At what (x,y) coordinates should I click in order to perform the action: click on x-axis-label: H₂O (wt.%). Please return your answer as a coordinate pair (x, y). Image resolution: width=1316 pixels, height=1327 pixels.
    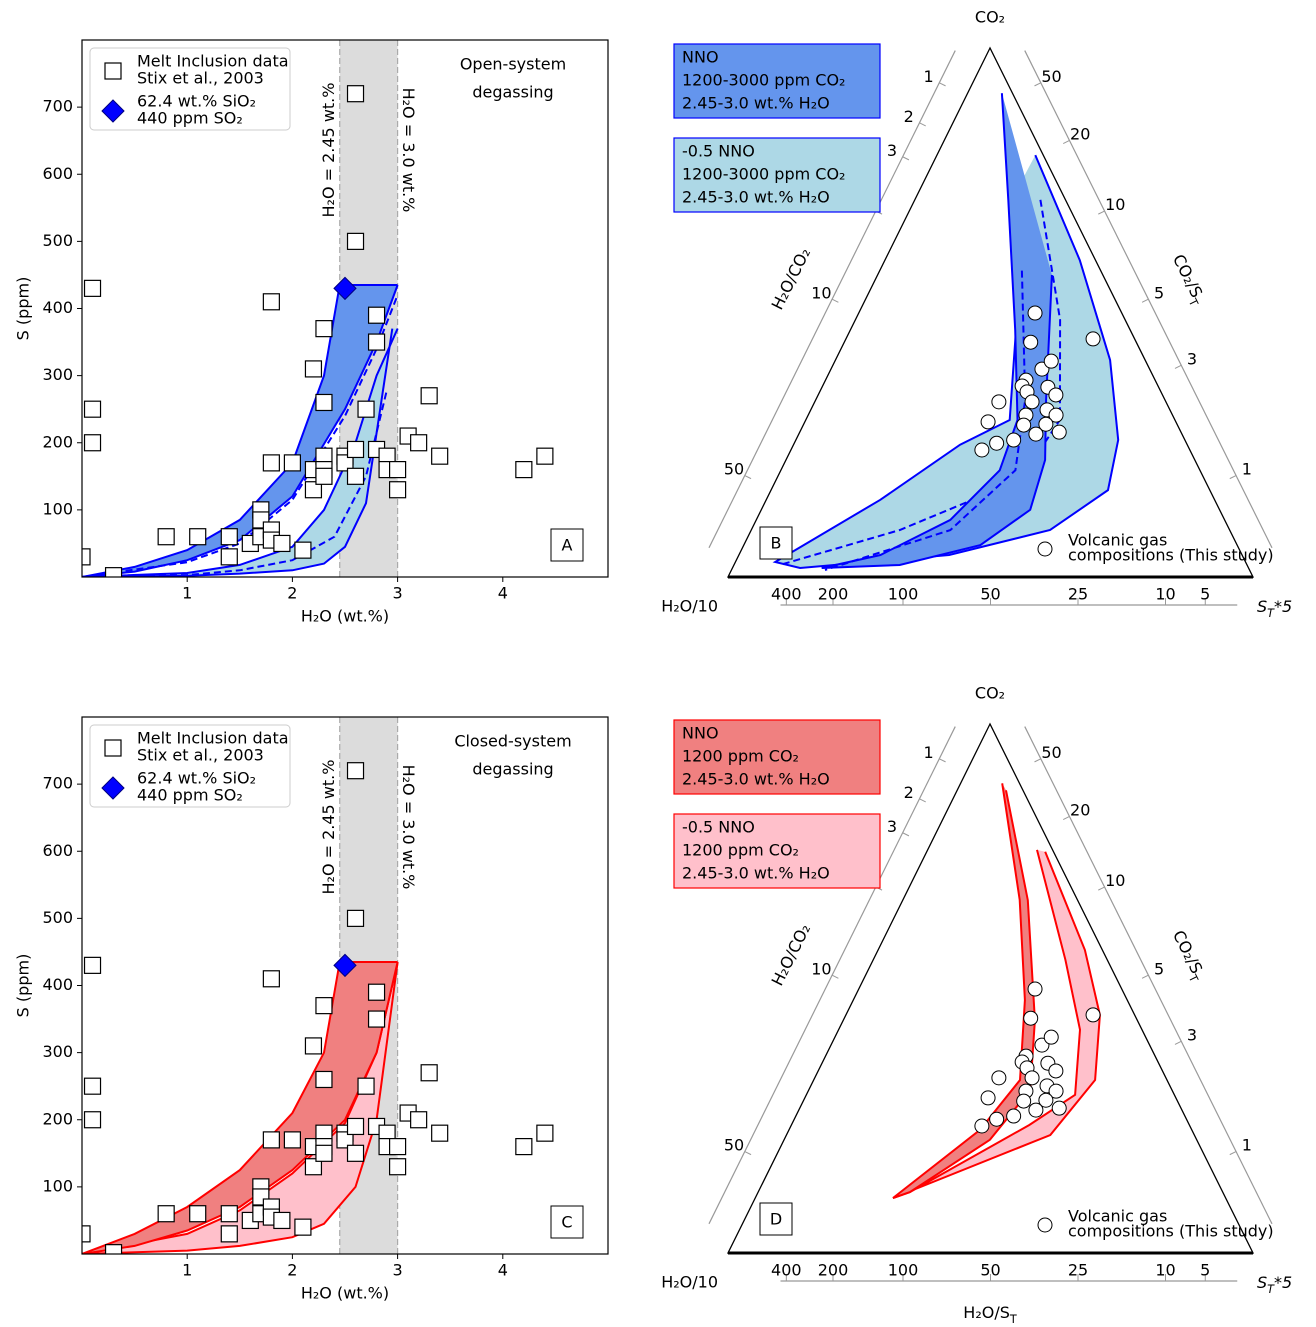
    Looking at the image, I should click on (345, 1293).